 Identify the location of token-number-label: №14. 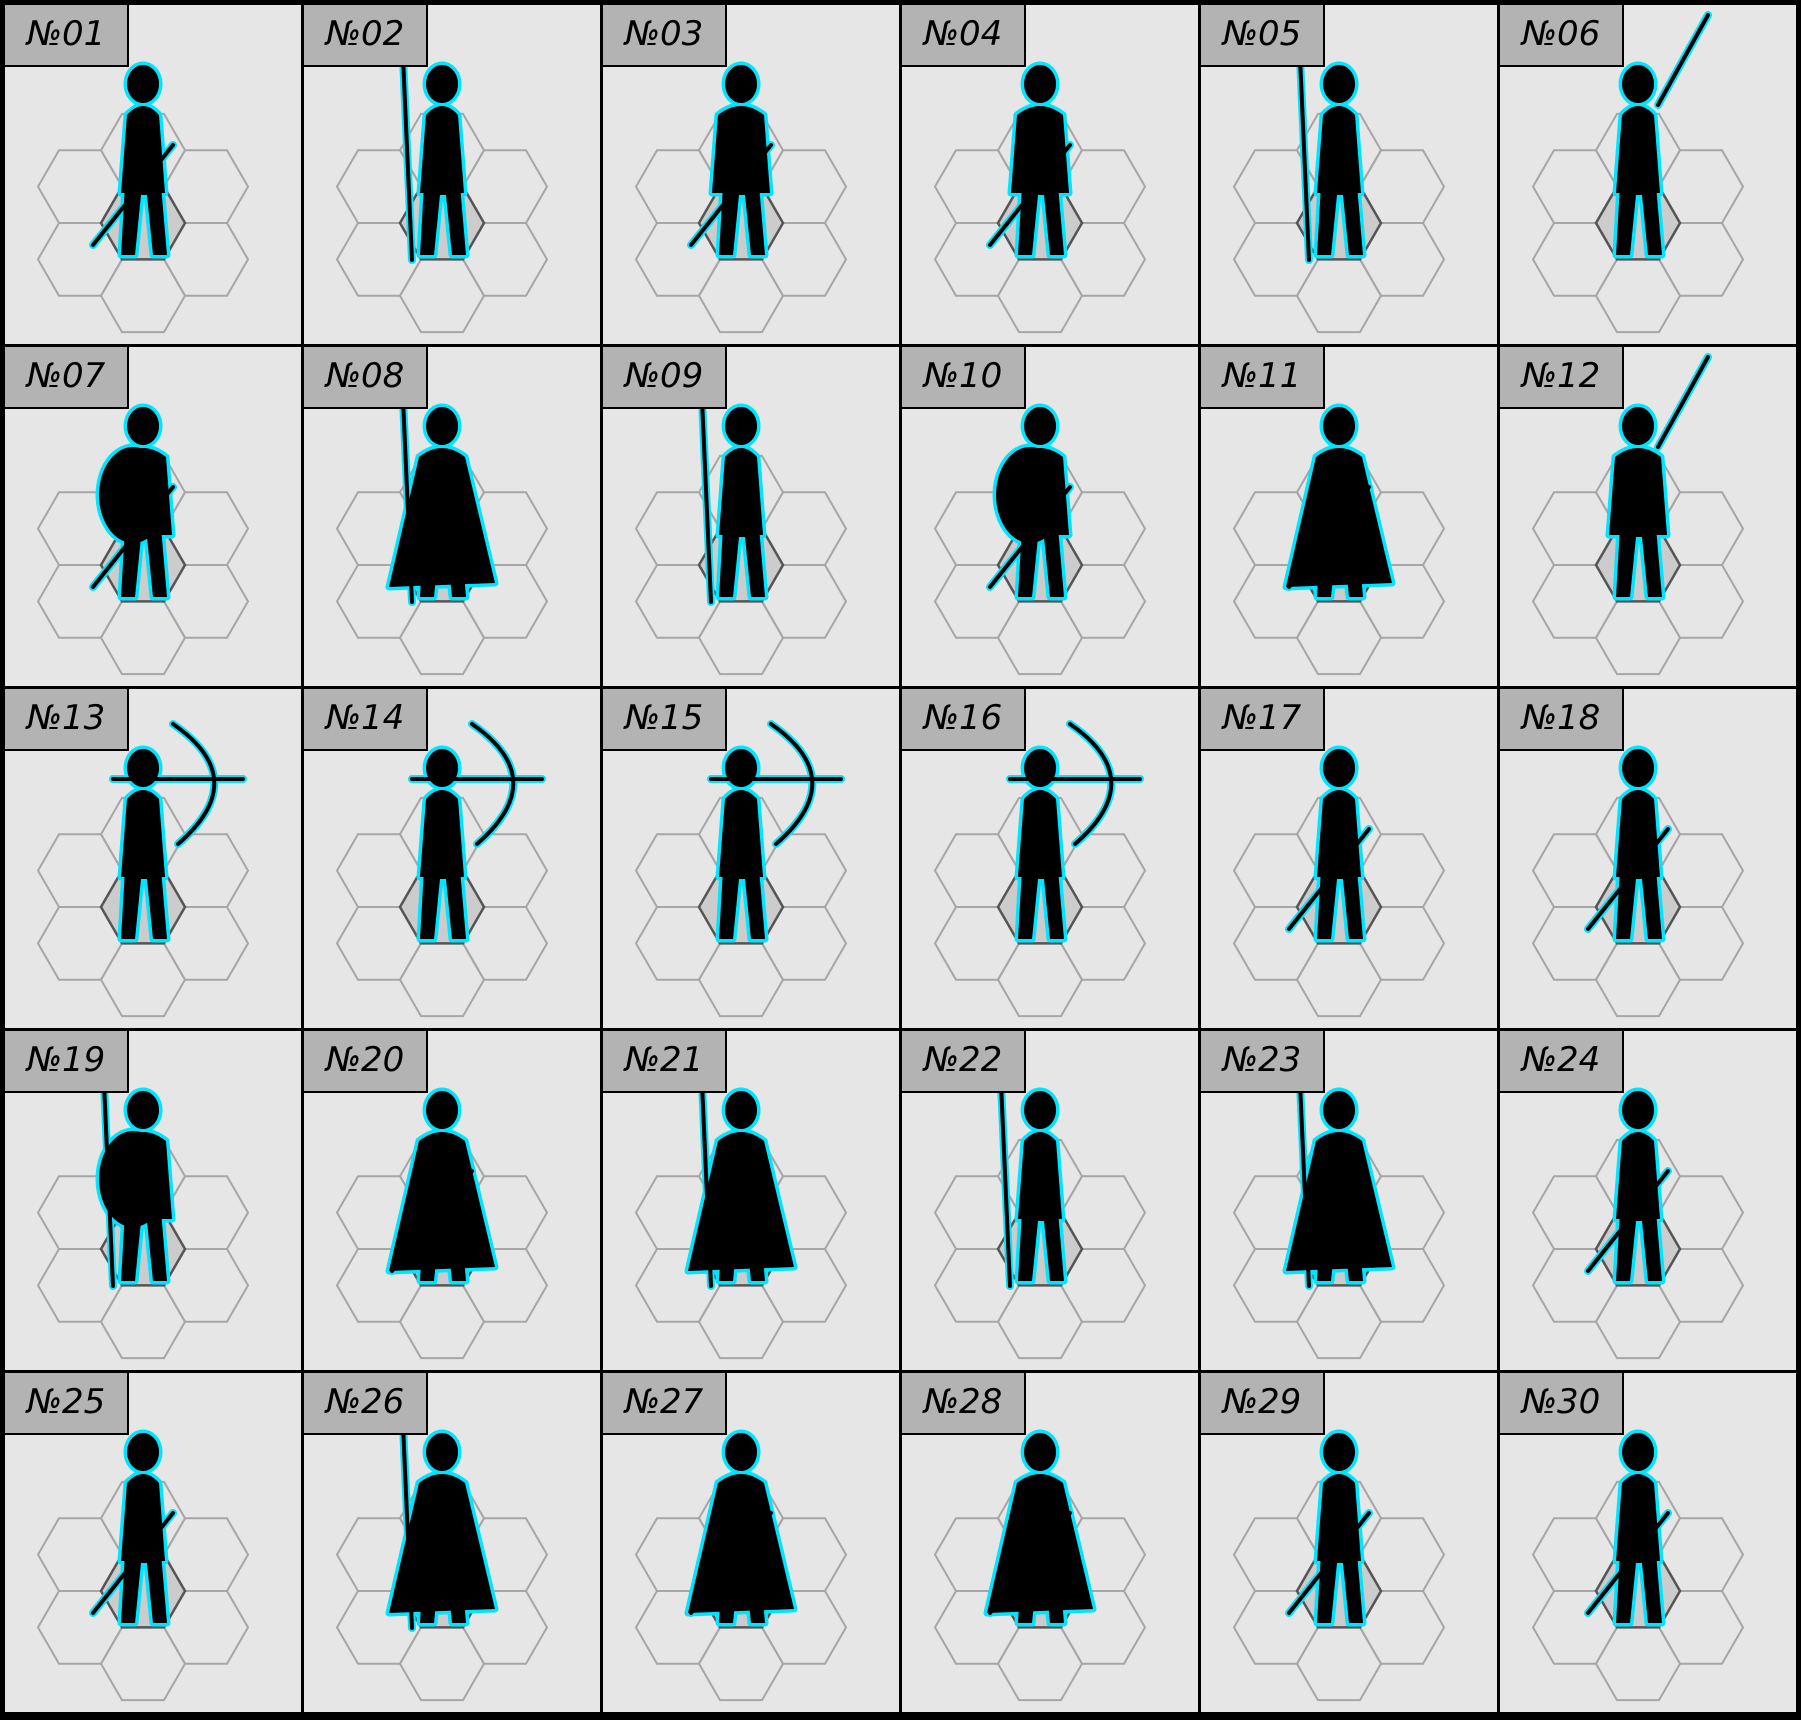
(366, 720).